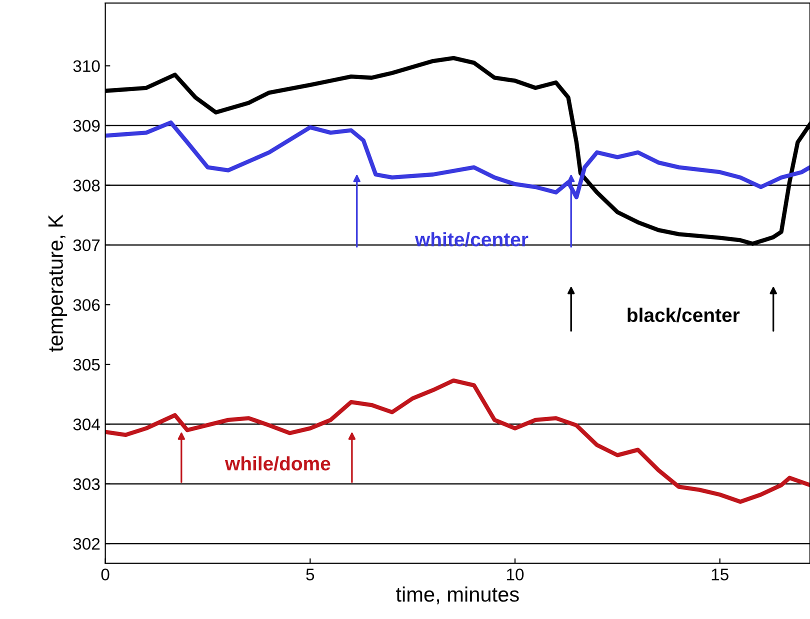 The image size is (810, 619). I want to click on annotation: white/center, so click(471, 239).